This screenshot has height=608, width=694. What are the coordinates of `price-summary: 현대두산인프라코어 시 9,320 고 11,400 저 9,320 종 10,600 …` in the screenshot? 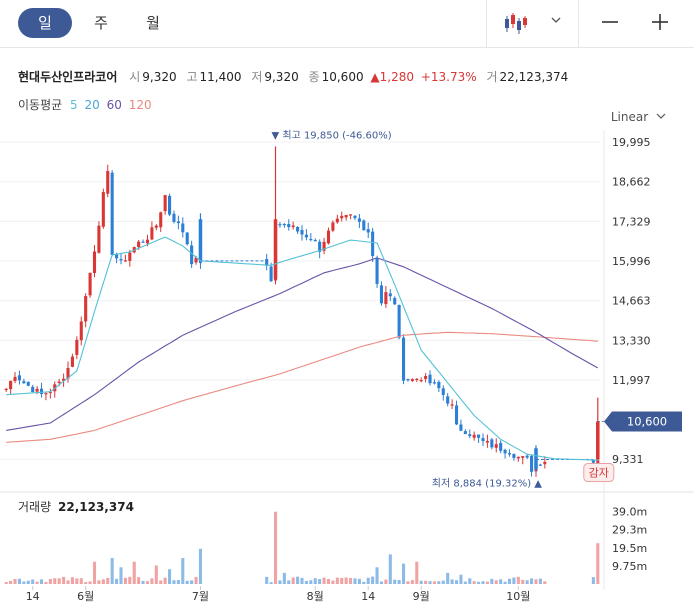 It's located at (294, 76).